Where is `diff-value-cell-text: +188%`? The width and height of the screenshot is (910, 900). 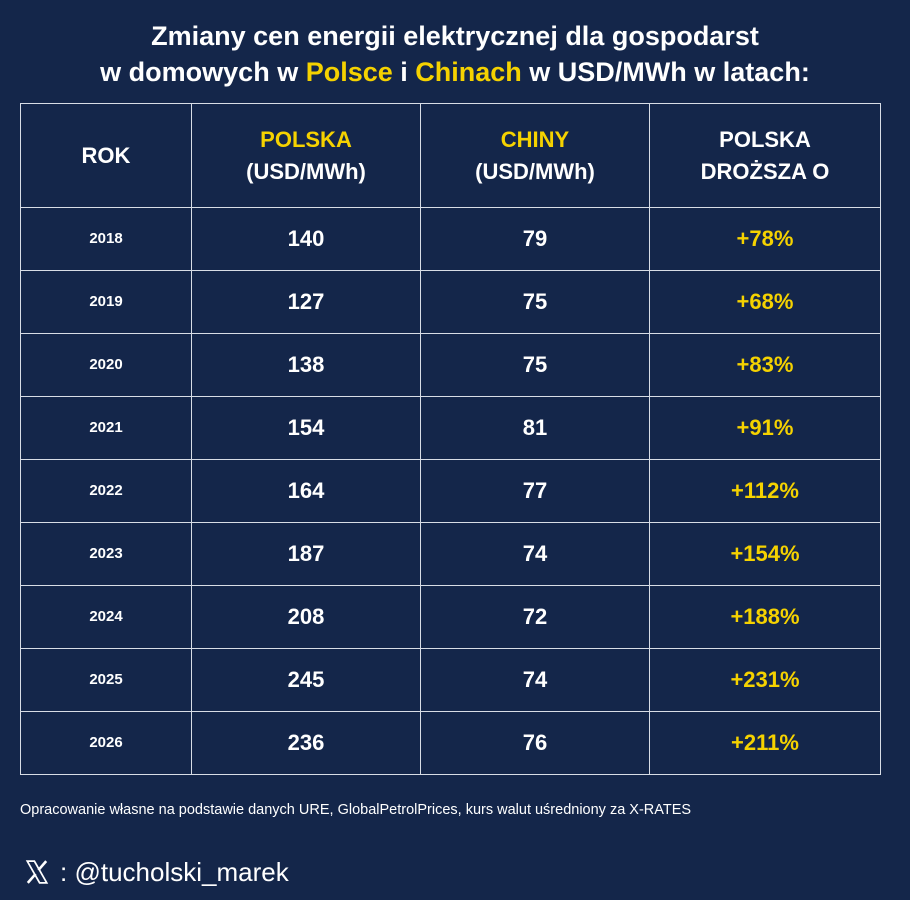
diff-value-cell-text: +188% is located at coordinates (765, 616).